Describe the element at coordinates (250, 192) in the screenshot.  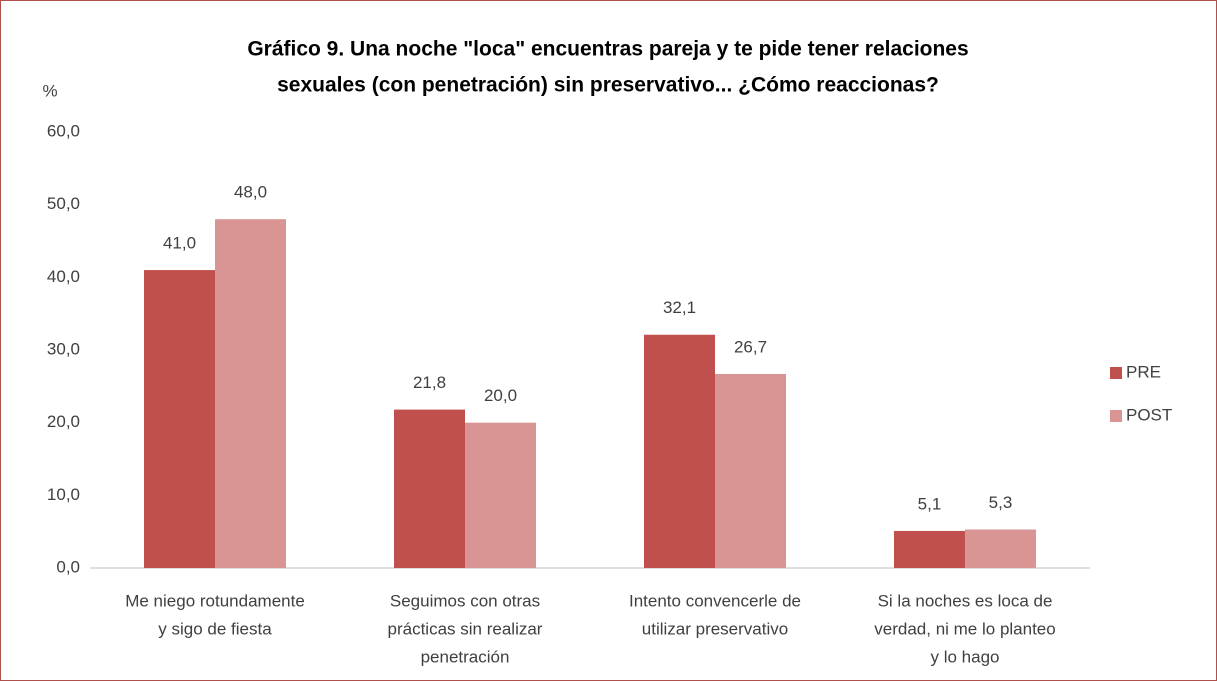
I see `data-label: 48,0` at that location.